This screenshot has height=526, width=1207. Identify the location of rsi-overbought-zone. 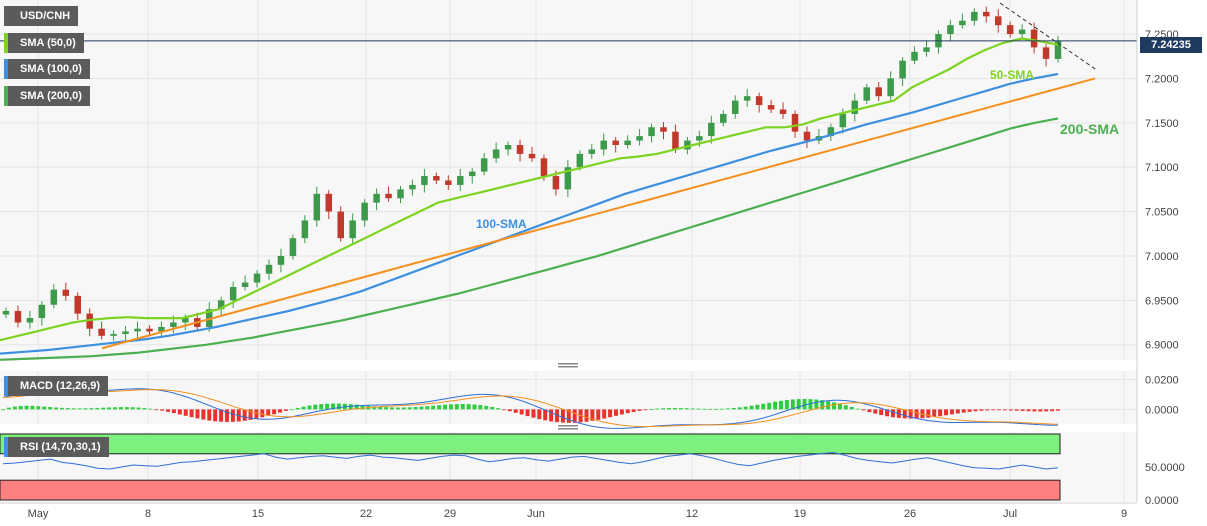
(530, 444).